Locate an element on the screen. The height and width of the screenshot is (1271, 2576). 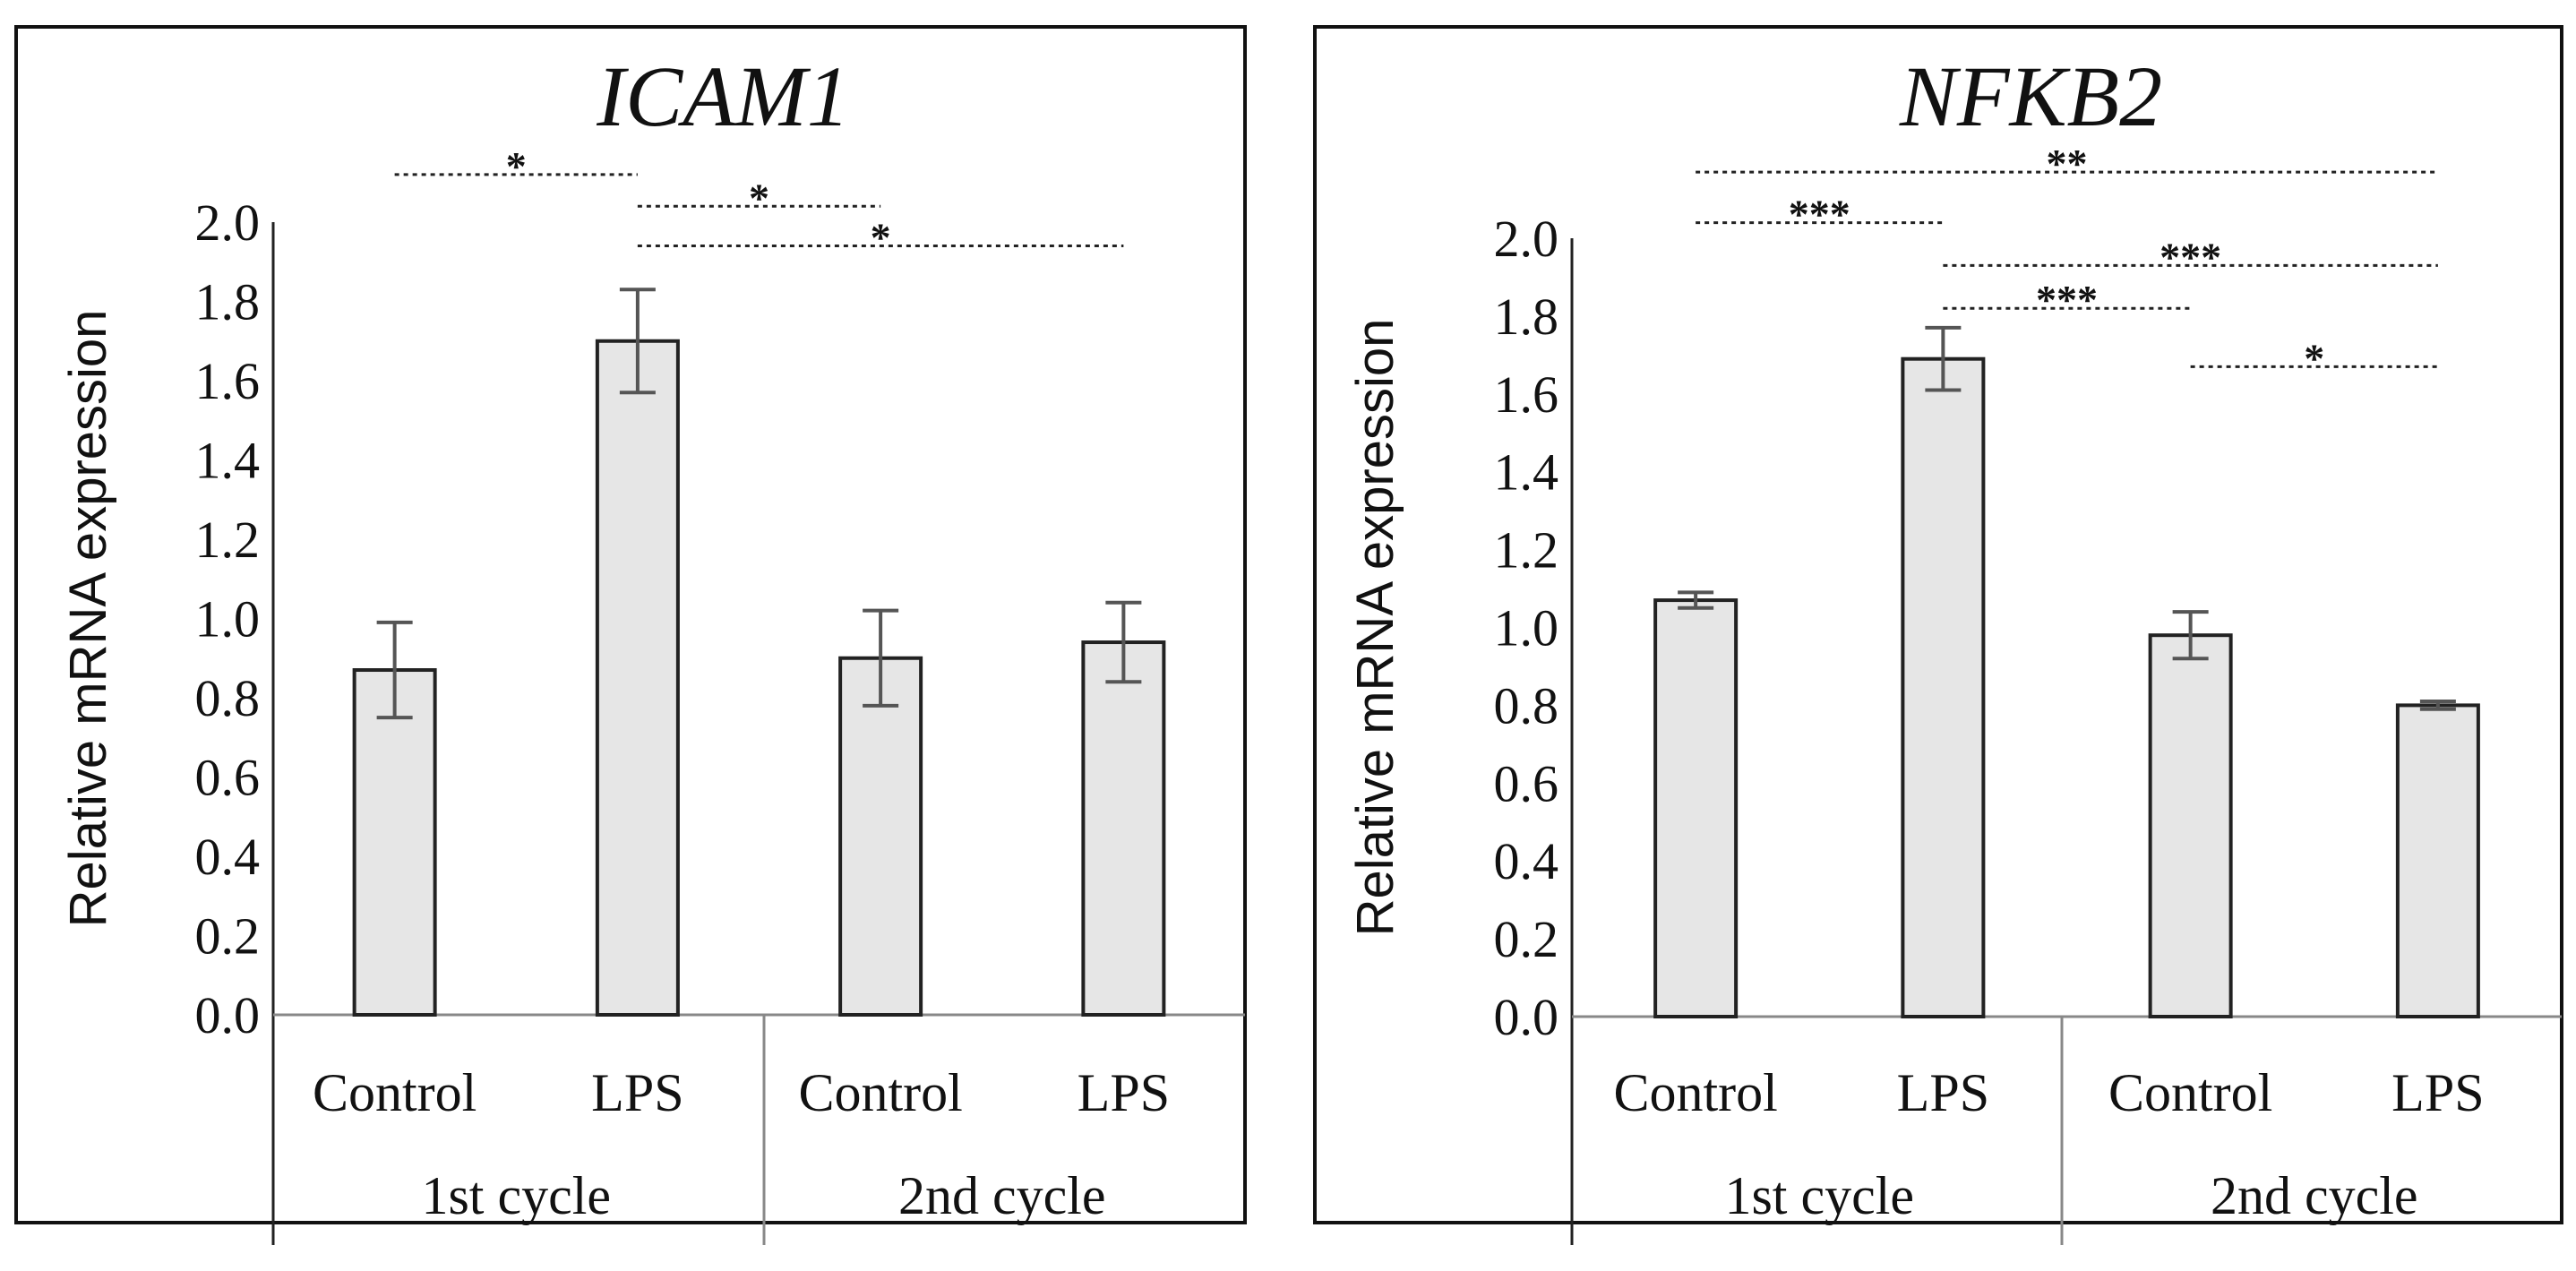
chart-title: ICAM1 is located at coordinates (723, 96).